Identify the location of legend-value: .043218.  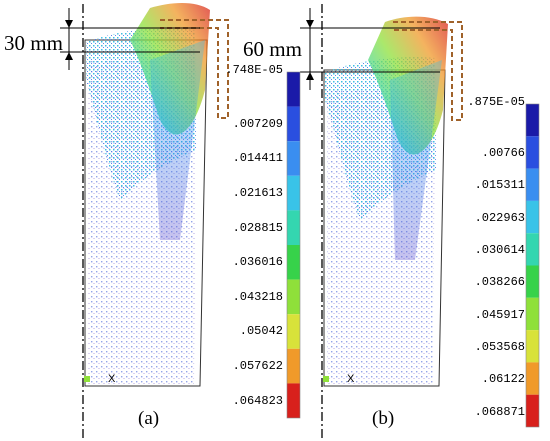
(257, 296).